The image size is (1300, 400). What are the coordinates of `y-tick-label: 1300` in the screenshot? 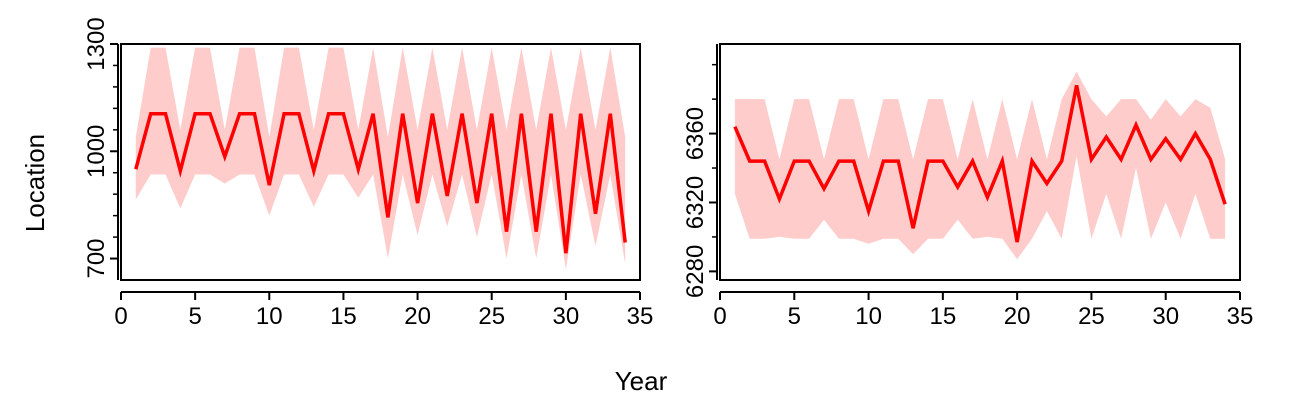 It's located at (96, 43).